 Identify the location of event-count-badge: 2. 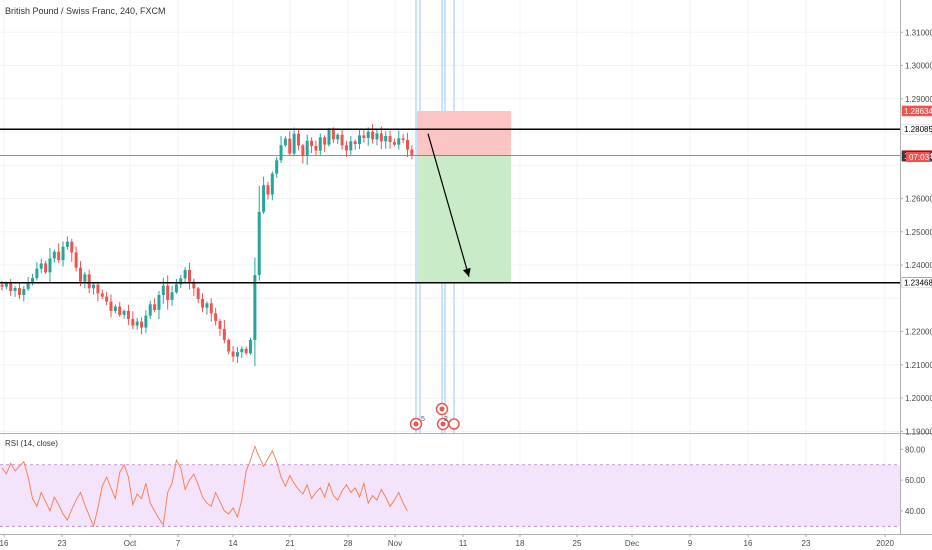
(446, 419).